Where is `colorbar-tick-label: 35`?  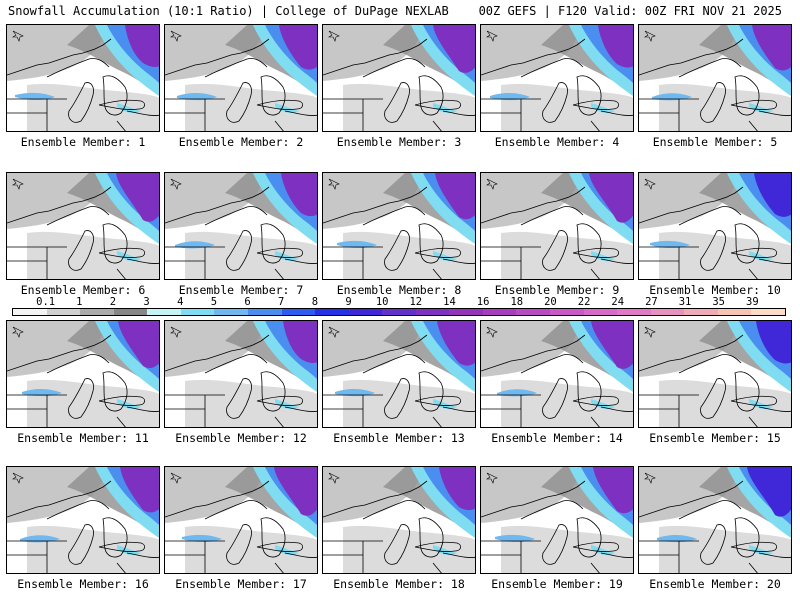
colorbar-tick-label: 35 is located at coordinates (719, 302).